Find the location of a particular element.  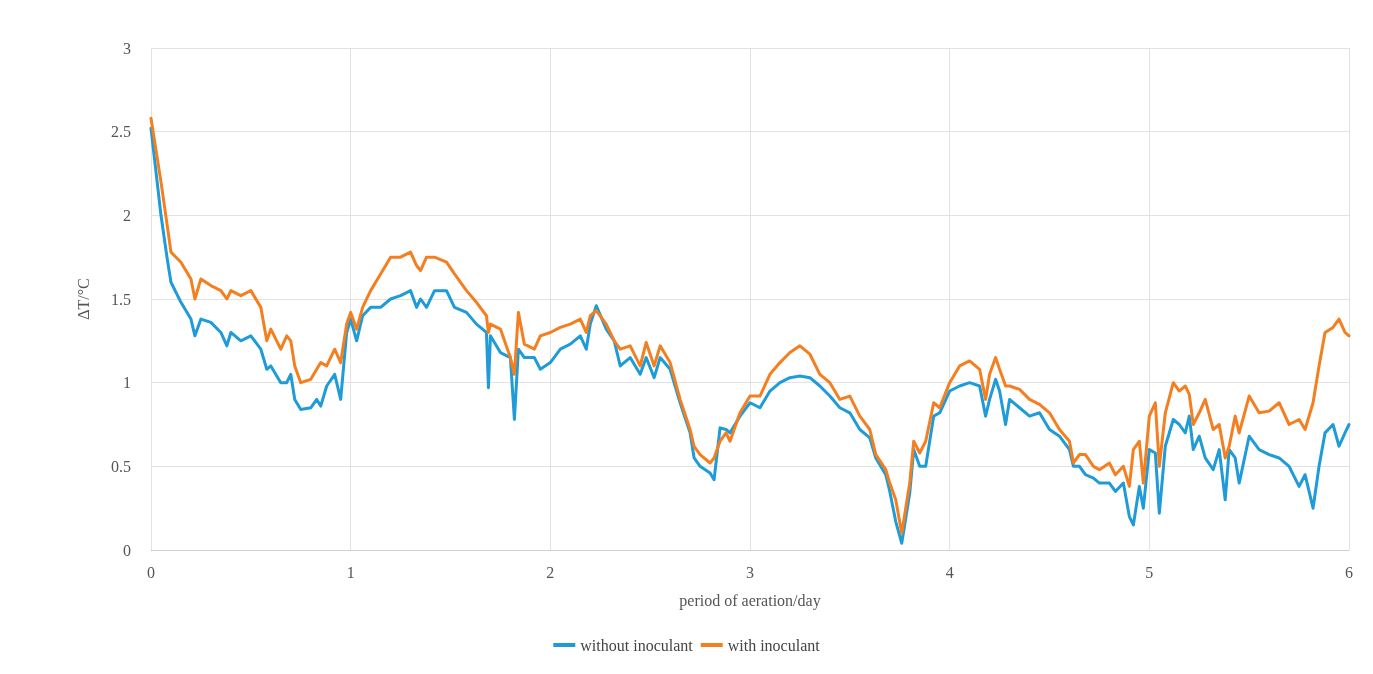

y-tick-label: 1.5 is located at coordinates (121, 299).